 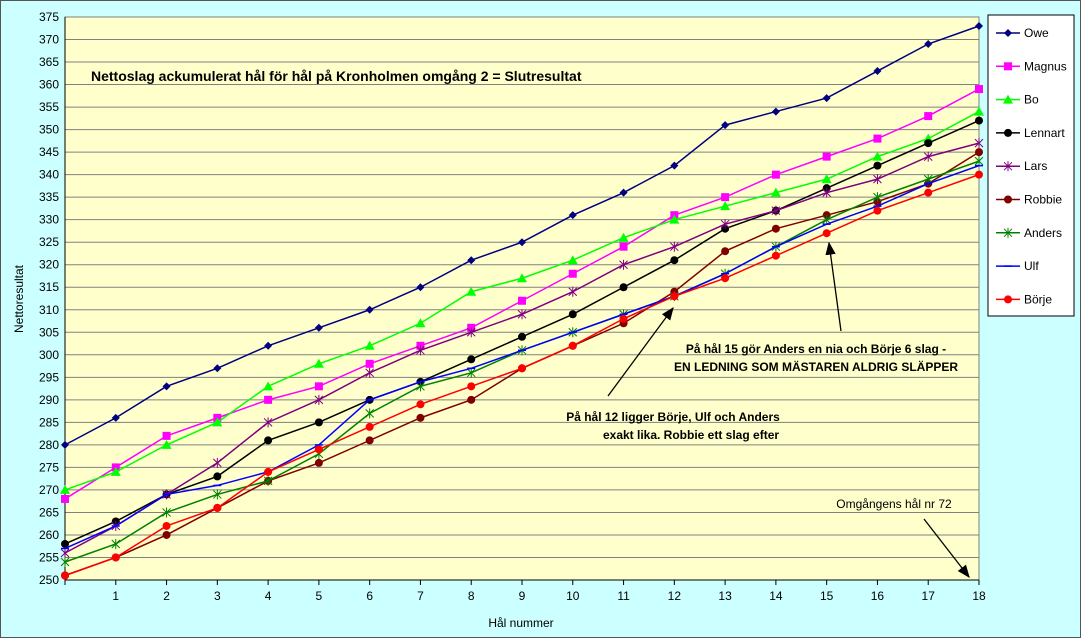 I want to click on x-tick-label: 18, so click(x=979, y=596).